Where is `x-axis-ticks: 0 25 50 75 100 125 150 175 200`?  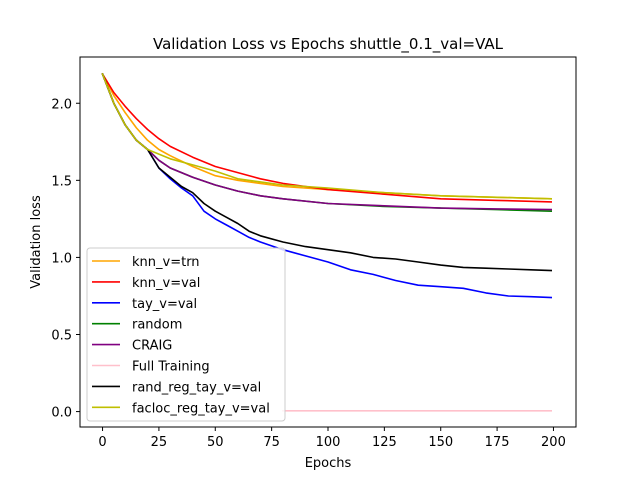
x-axis-ticks: 0 25 50 75 100 125 150 175 200 is located at coordinates (332, 438).